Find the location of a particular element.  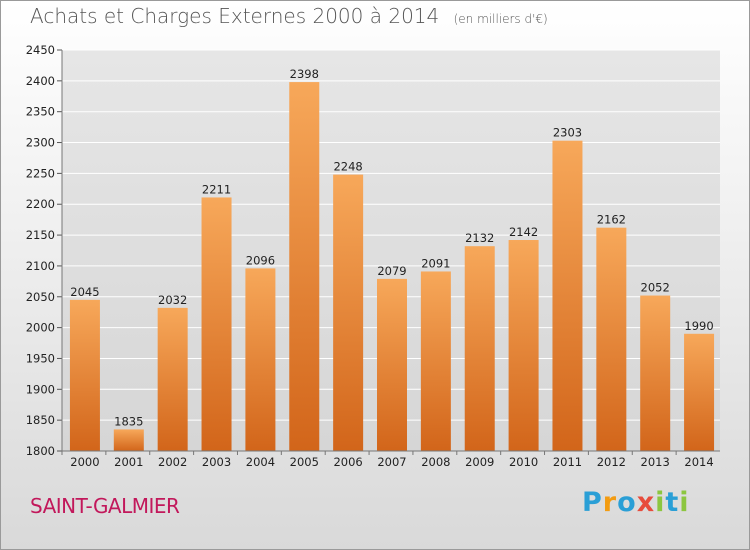

bar-2011 is located at coordinates (567, 296).